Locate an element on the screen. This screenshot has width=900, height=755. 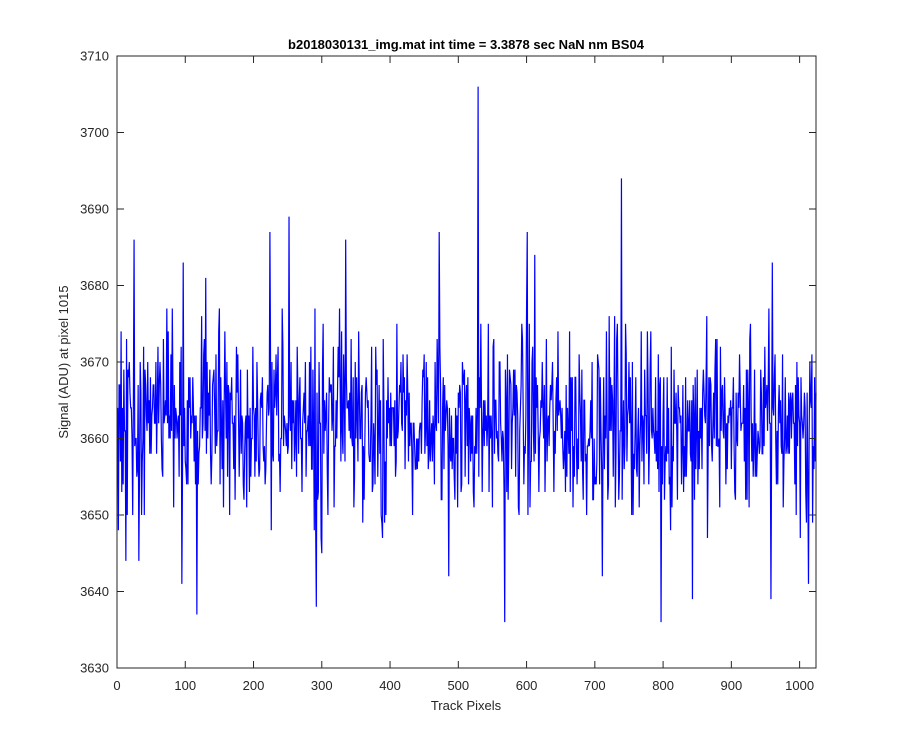
y-tick-label: 3700 is located at coordinates (94, 132).